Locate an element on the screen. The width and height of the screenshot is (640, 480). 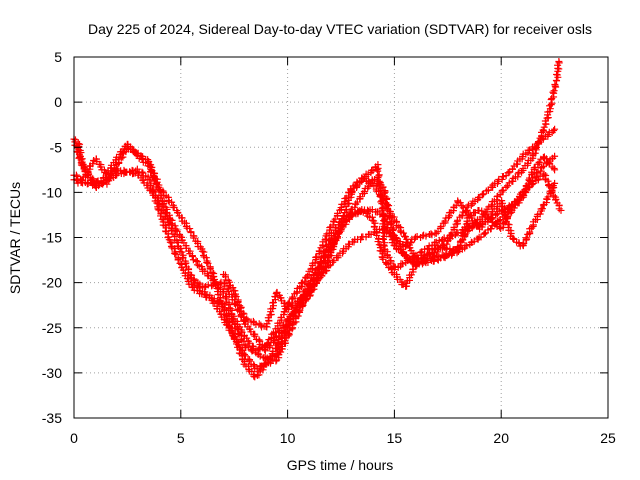
y-tick-label: -15 is located at coordinates (52, 238).